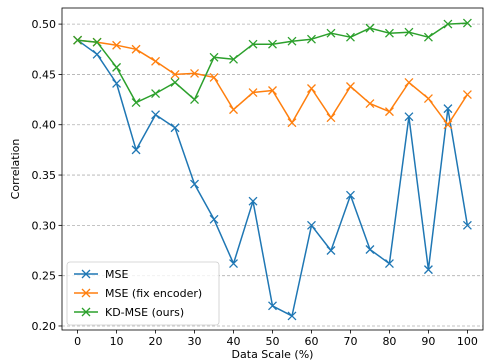  What do you see at coordinates (44, 326) in the screenshot?
I see `y-tick-label: 0.20` at bounding box center [44, 326].